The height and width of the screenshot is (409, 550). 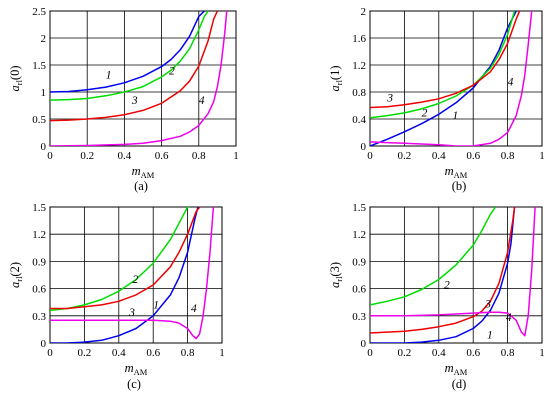 What do you see at coordinates (359, 93) in the screenshot?
I see `y-tick-label: 0.8` at bounding box center [359, 93].